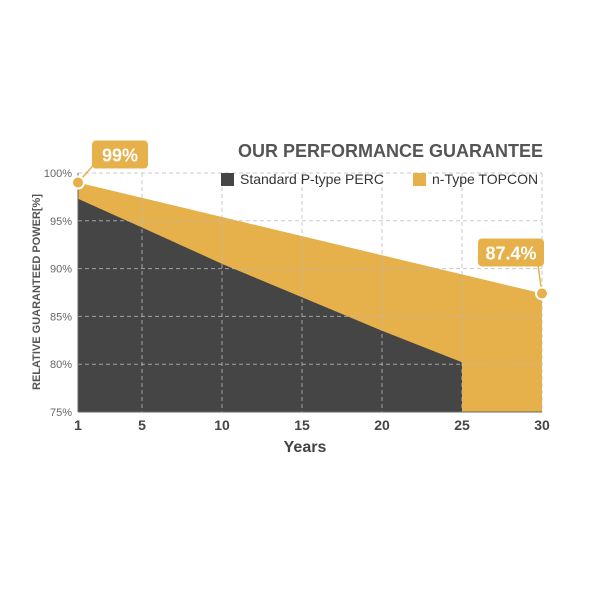  Describe the element at coordinates (382, 425) in the screenshot. I see `x-tick-label: 20` at that location.